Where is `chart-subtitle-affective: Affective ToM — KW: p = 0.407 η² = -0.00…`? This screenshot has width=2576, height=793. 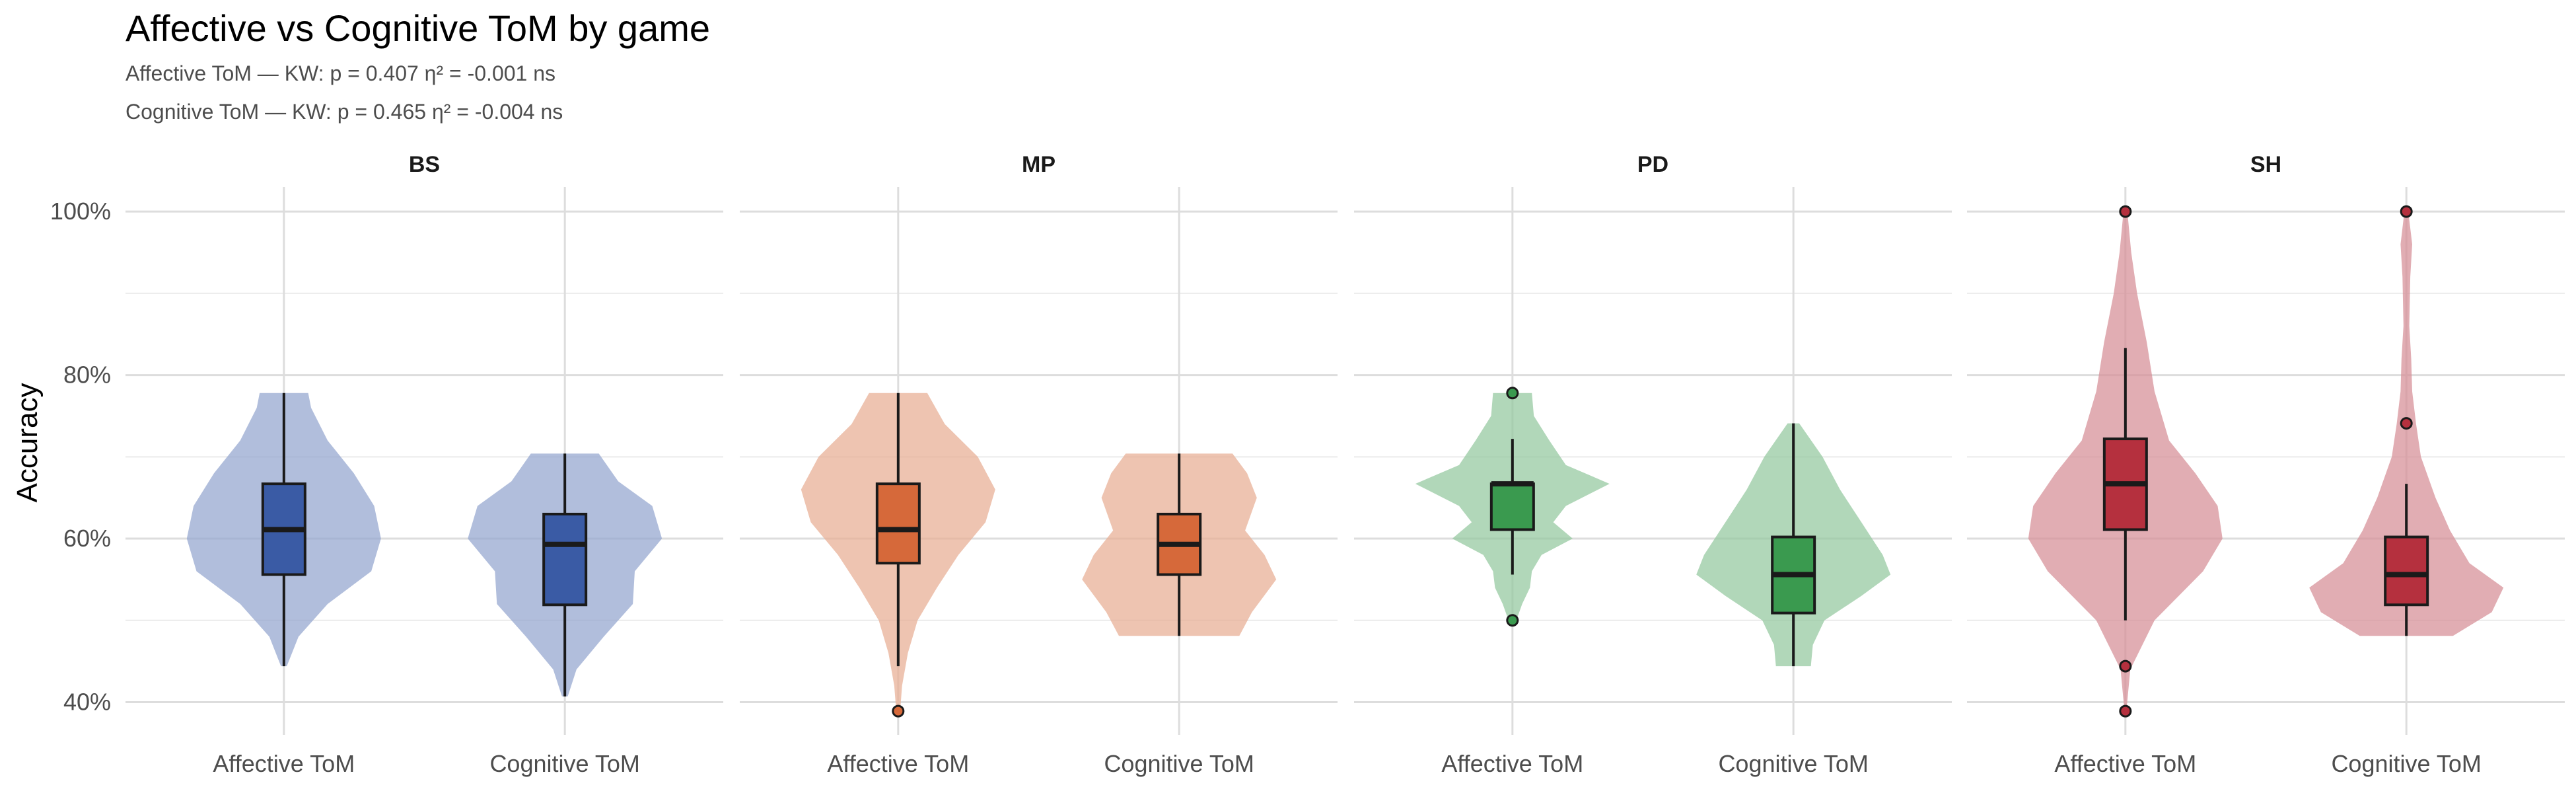 chart-subtitle-affective: Affective ToM — KW: p = 0.407 η² = -0.00… is located at coordinates (340, 73).